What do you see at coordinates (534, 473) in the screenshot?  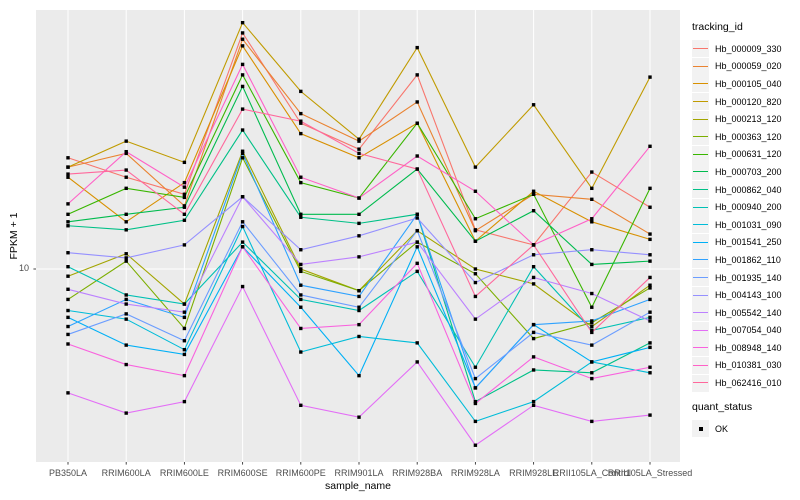 I see `x-tick-label-RRIM928LE: RRIM928LE` at bounding box center [534, 473].